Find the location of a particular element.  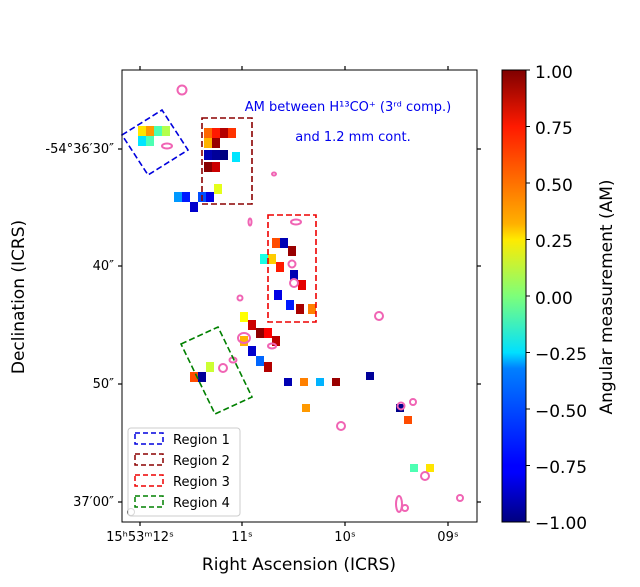

region-4-box is located at coordinates (216, 370).